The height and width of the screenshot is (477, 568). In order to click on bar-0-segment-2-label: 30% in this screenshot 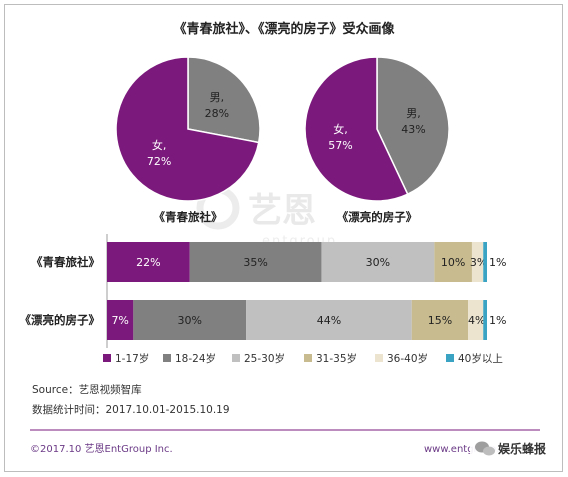, I will do `click(378, 262)`.